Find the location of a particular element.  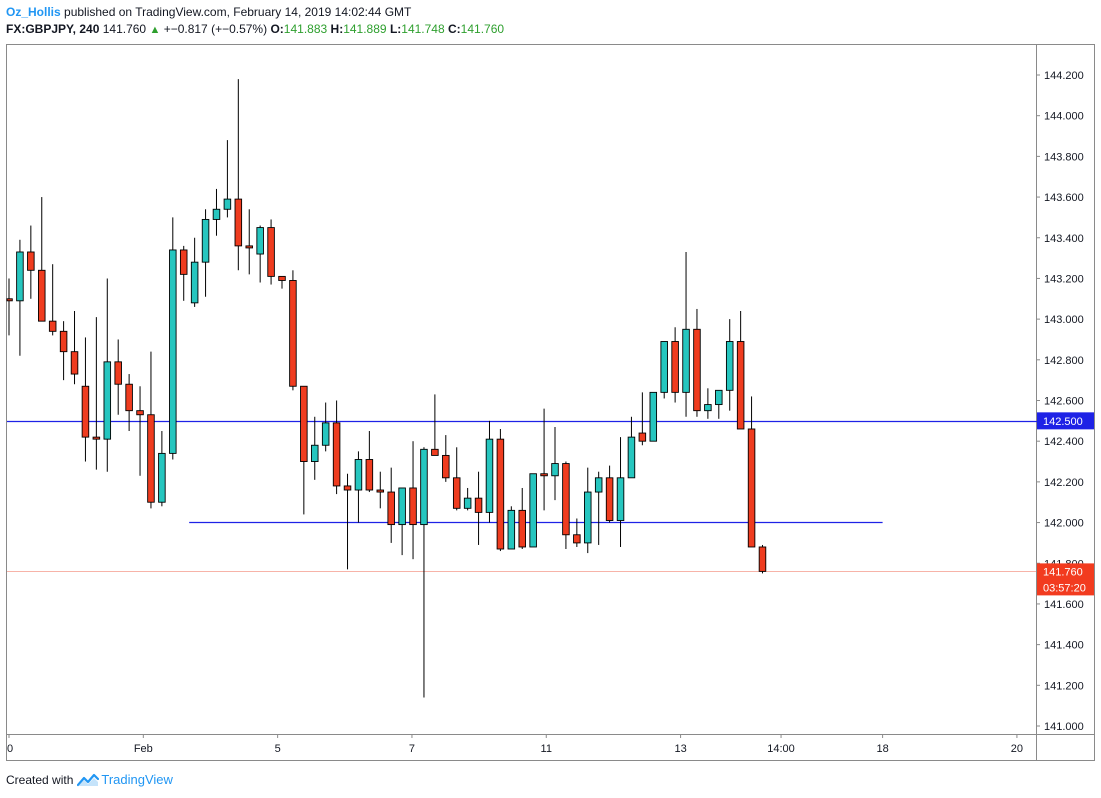

high-value: 141.889 is located at coordinates (365, 29).